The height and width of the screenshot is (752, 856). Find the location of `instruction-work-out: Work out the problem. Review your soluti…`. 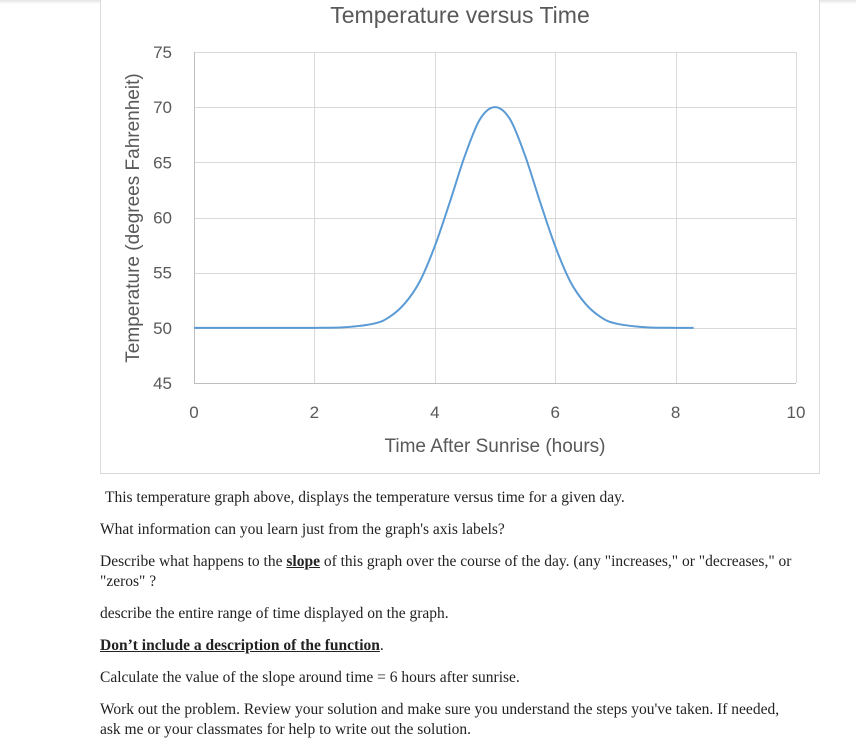

instruction-work-out: Work out the problem. Review your soluti… is located at coordinates (440, 719).